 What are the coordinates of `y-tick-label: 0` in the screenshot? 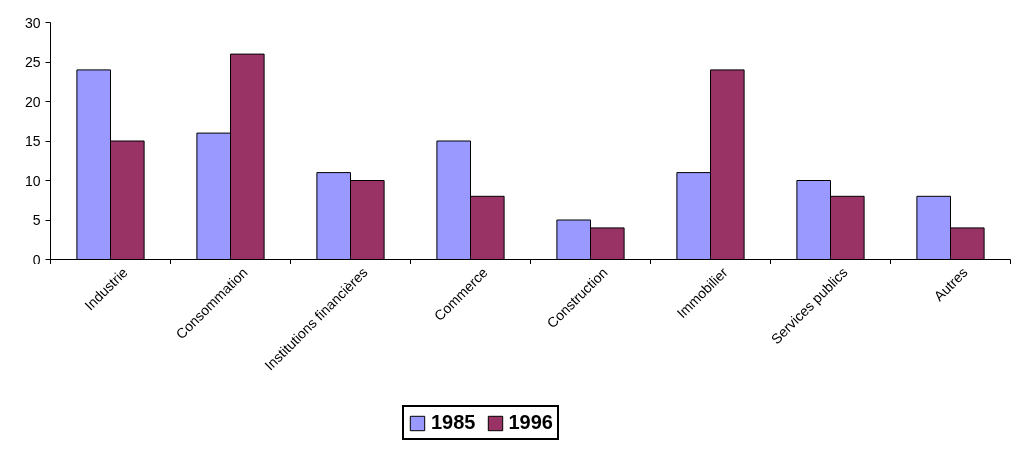 It's located at (36, 259).